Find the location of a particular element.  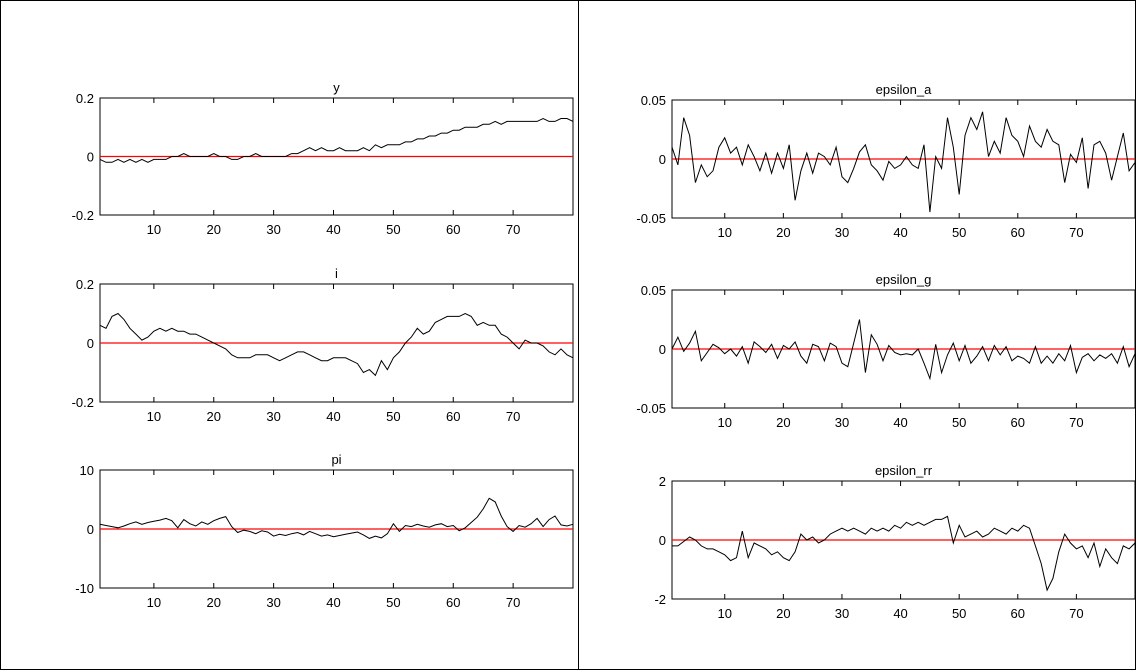

chart-title: epsilon_a is located at coordinates (904, 89).